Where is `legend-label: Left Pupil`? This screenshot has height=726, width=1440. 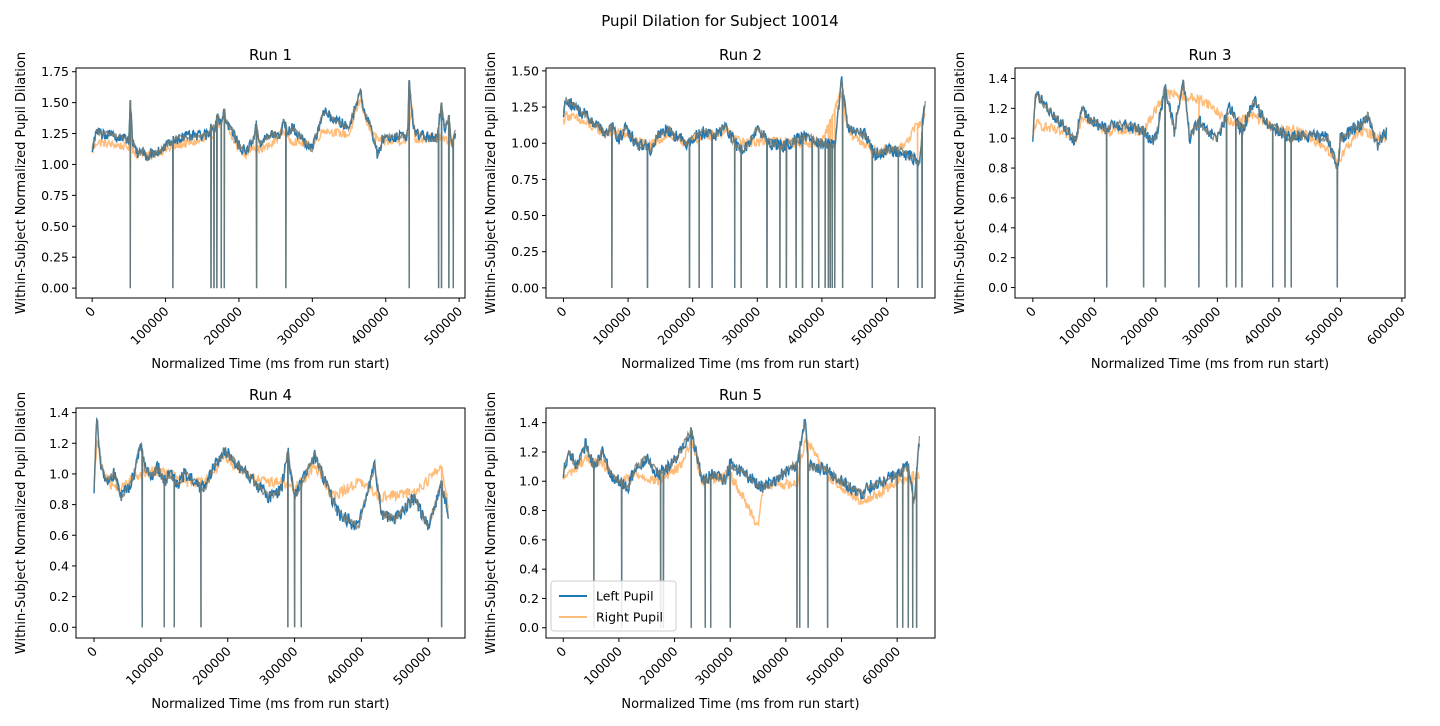
legend-label: Left Pupil is located at coordinates (625, 596).